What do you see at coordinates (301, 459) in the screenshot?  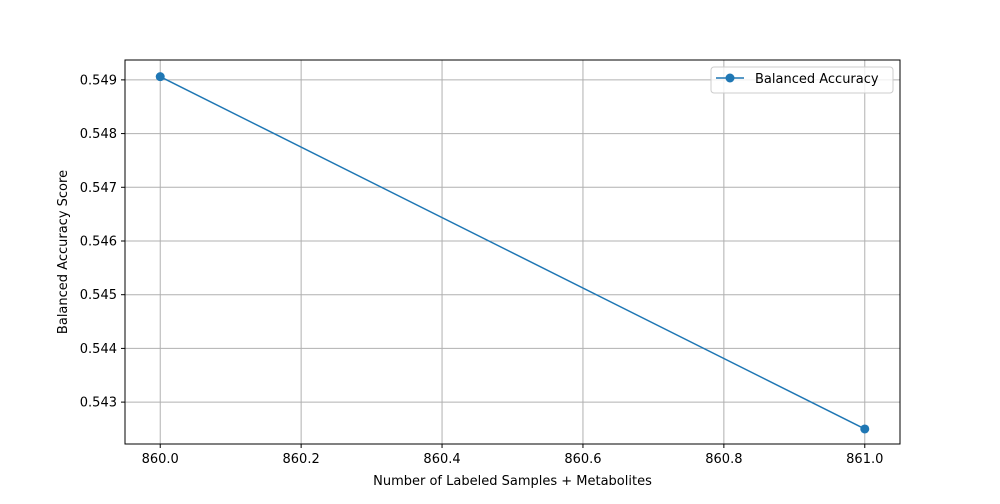 I see `x-tick-label: 860.2` at bounding box center [301, 459].